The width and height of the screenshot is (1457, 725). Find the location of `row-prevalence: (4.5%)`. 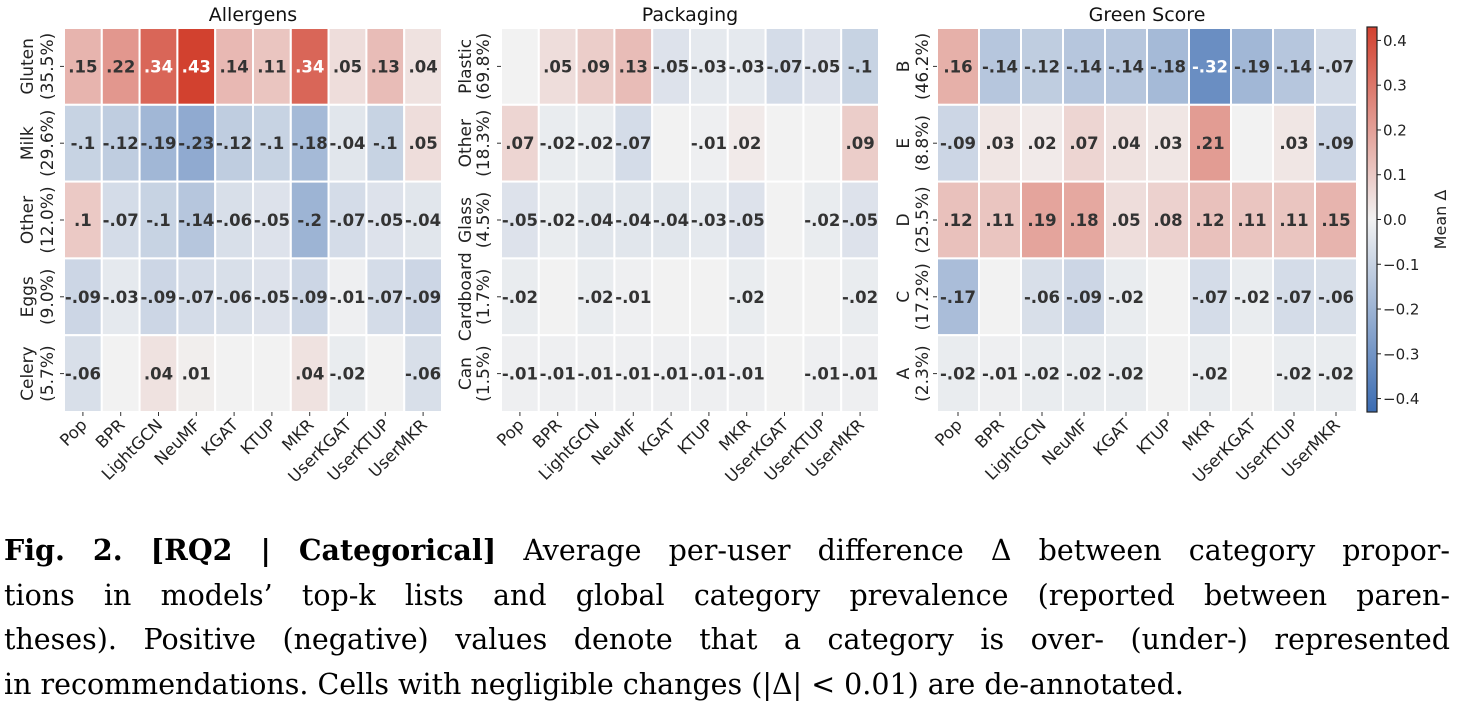

row-prevalence: (4.5%) is located at coordinates (484, 220).